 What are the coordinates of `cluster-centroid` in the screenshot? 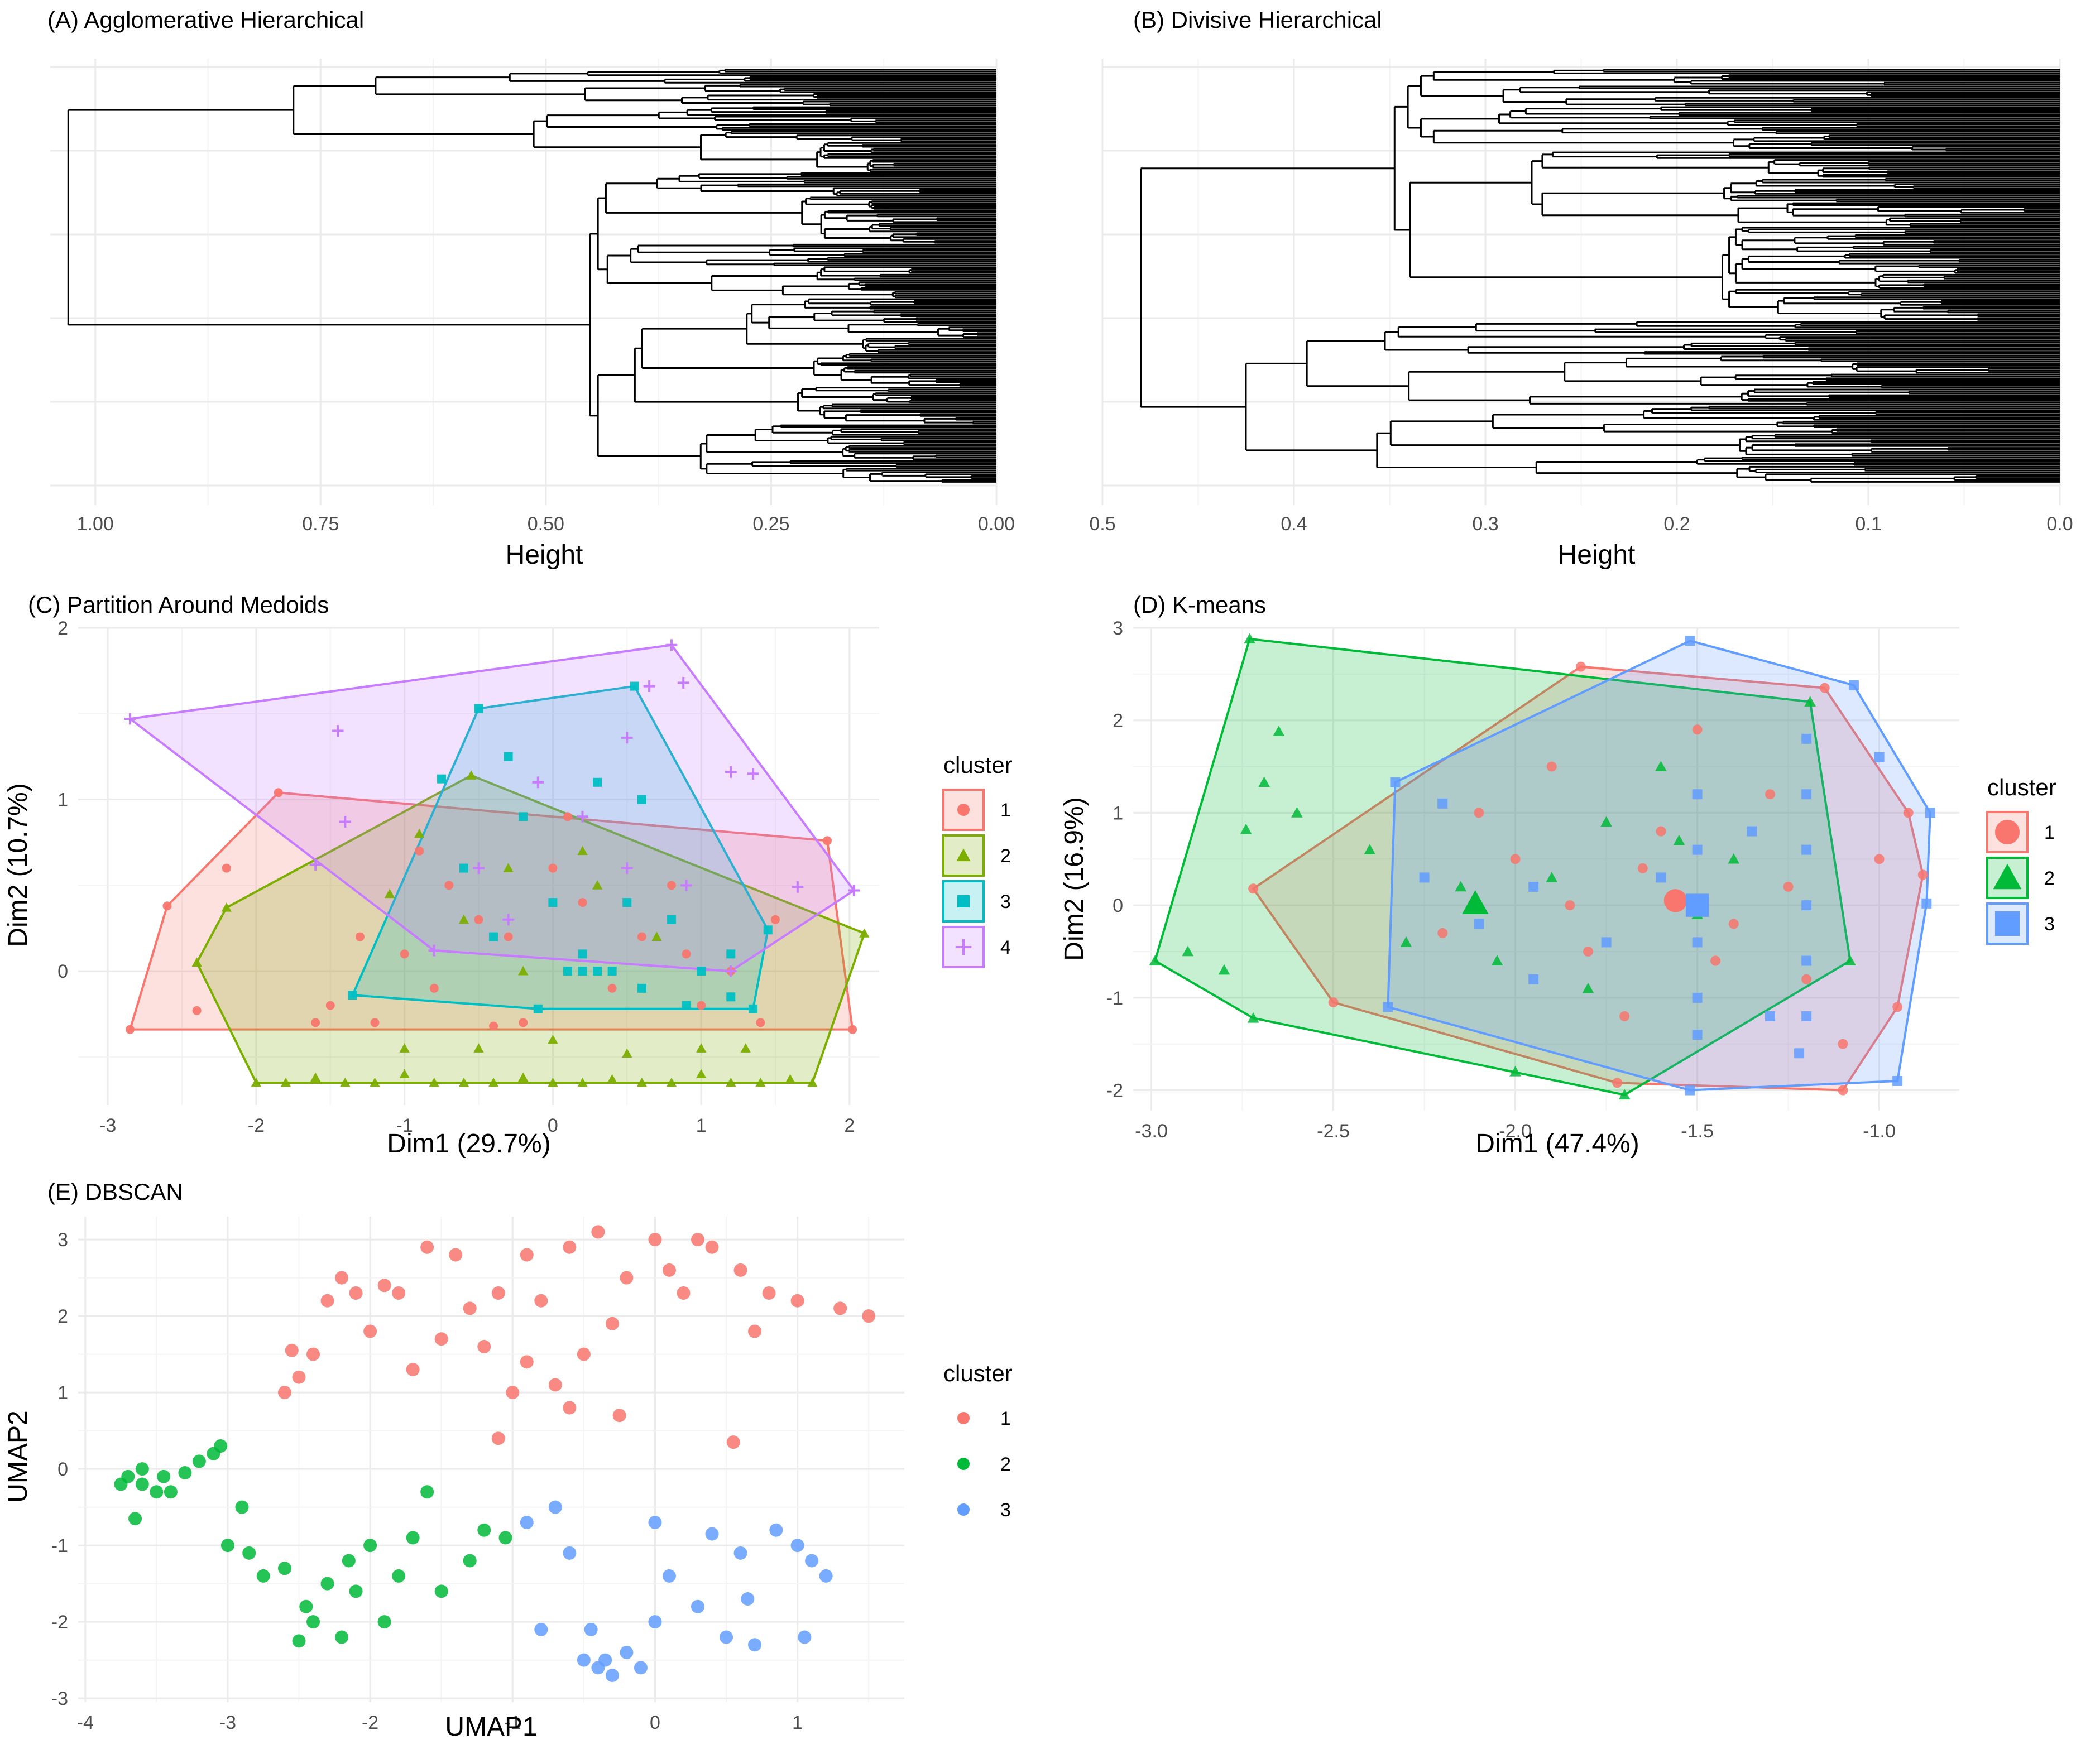 It's located at (1475, 902).